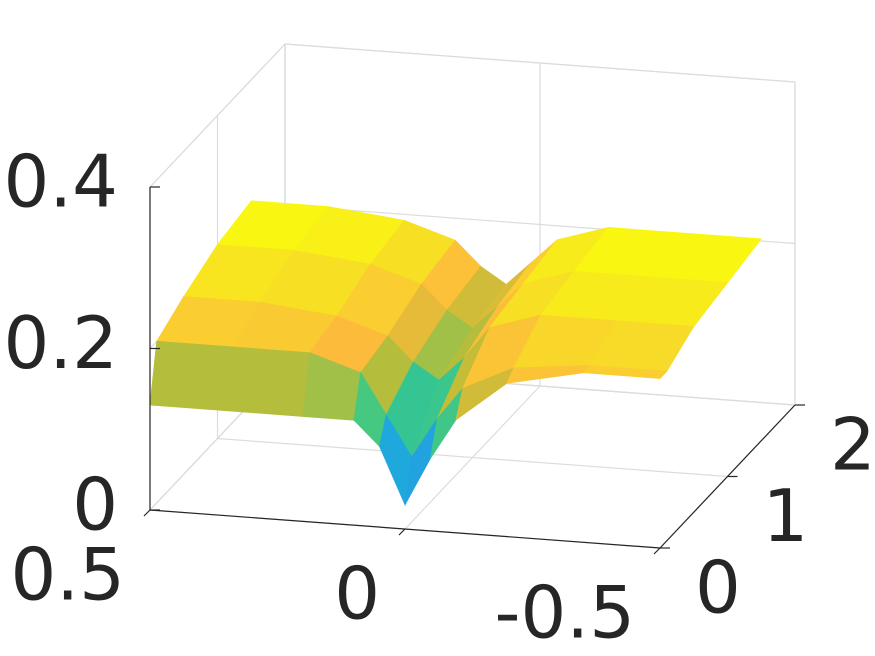 Image resolution: width=875 pixels, height=656 pixels. What do you see at coordinates (60, 182) in the screenshot?
I see `z-tick-label: 0.4` at bounding box center [60, 182].